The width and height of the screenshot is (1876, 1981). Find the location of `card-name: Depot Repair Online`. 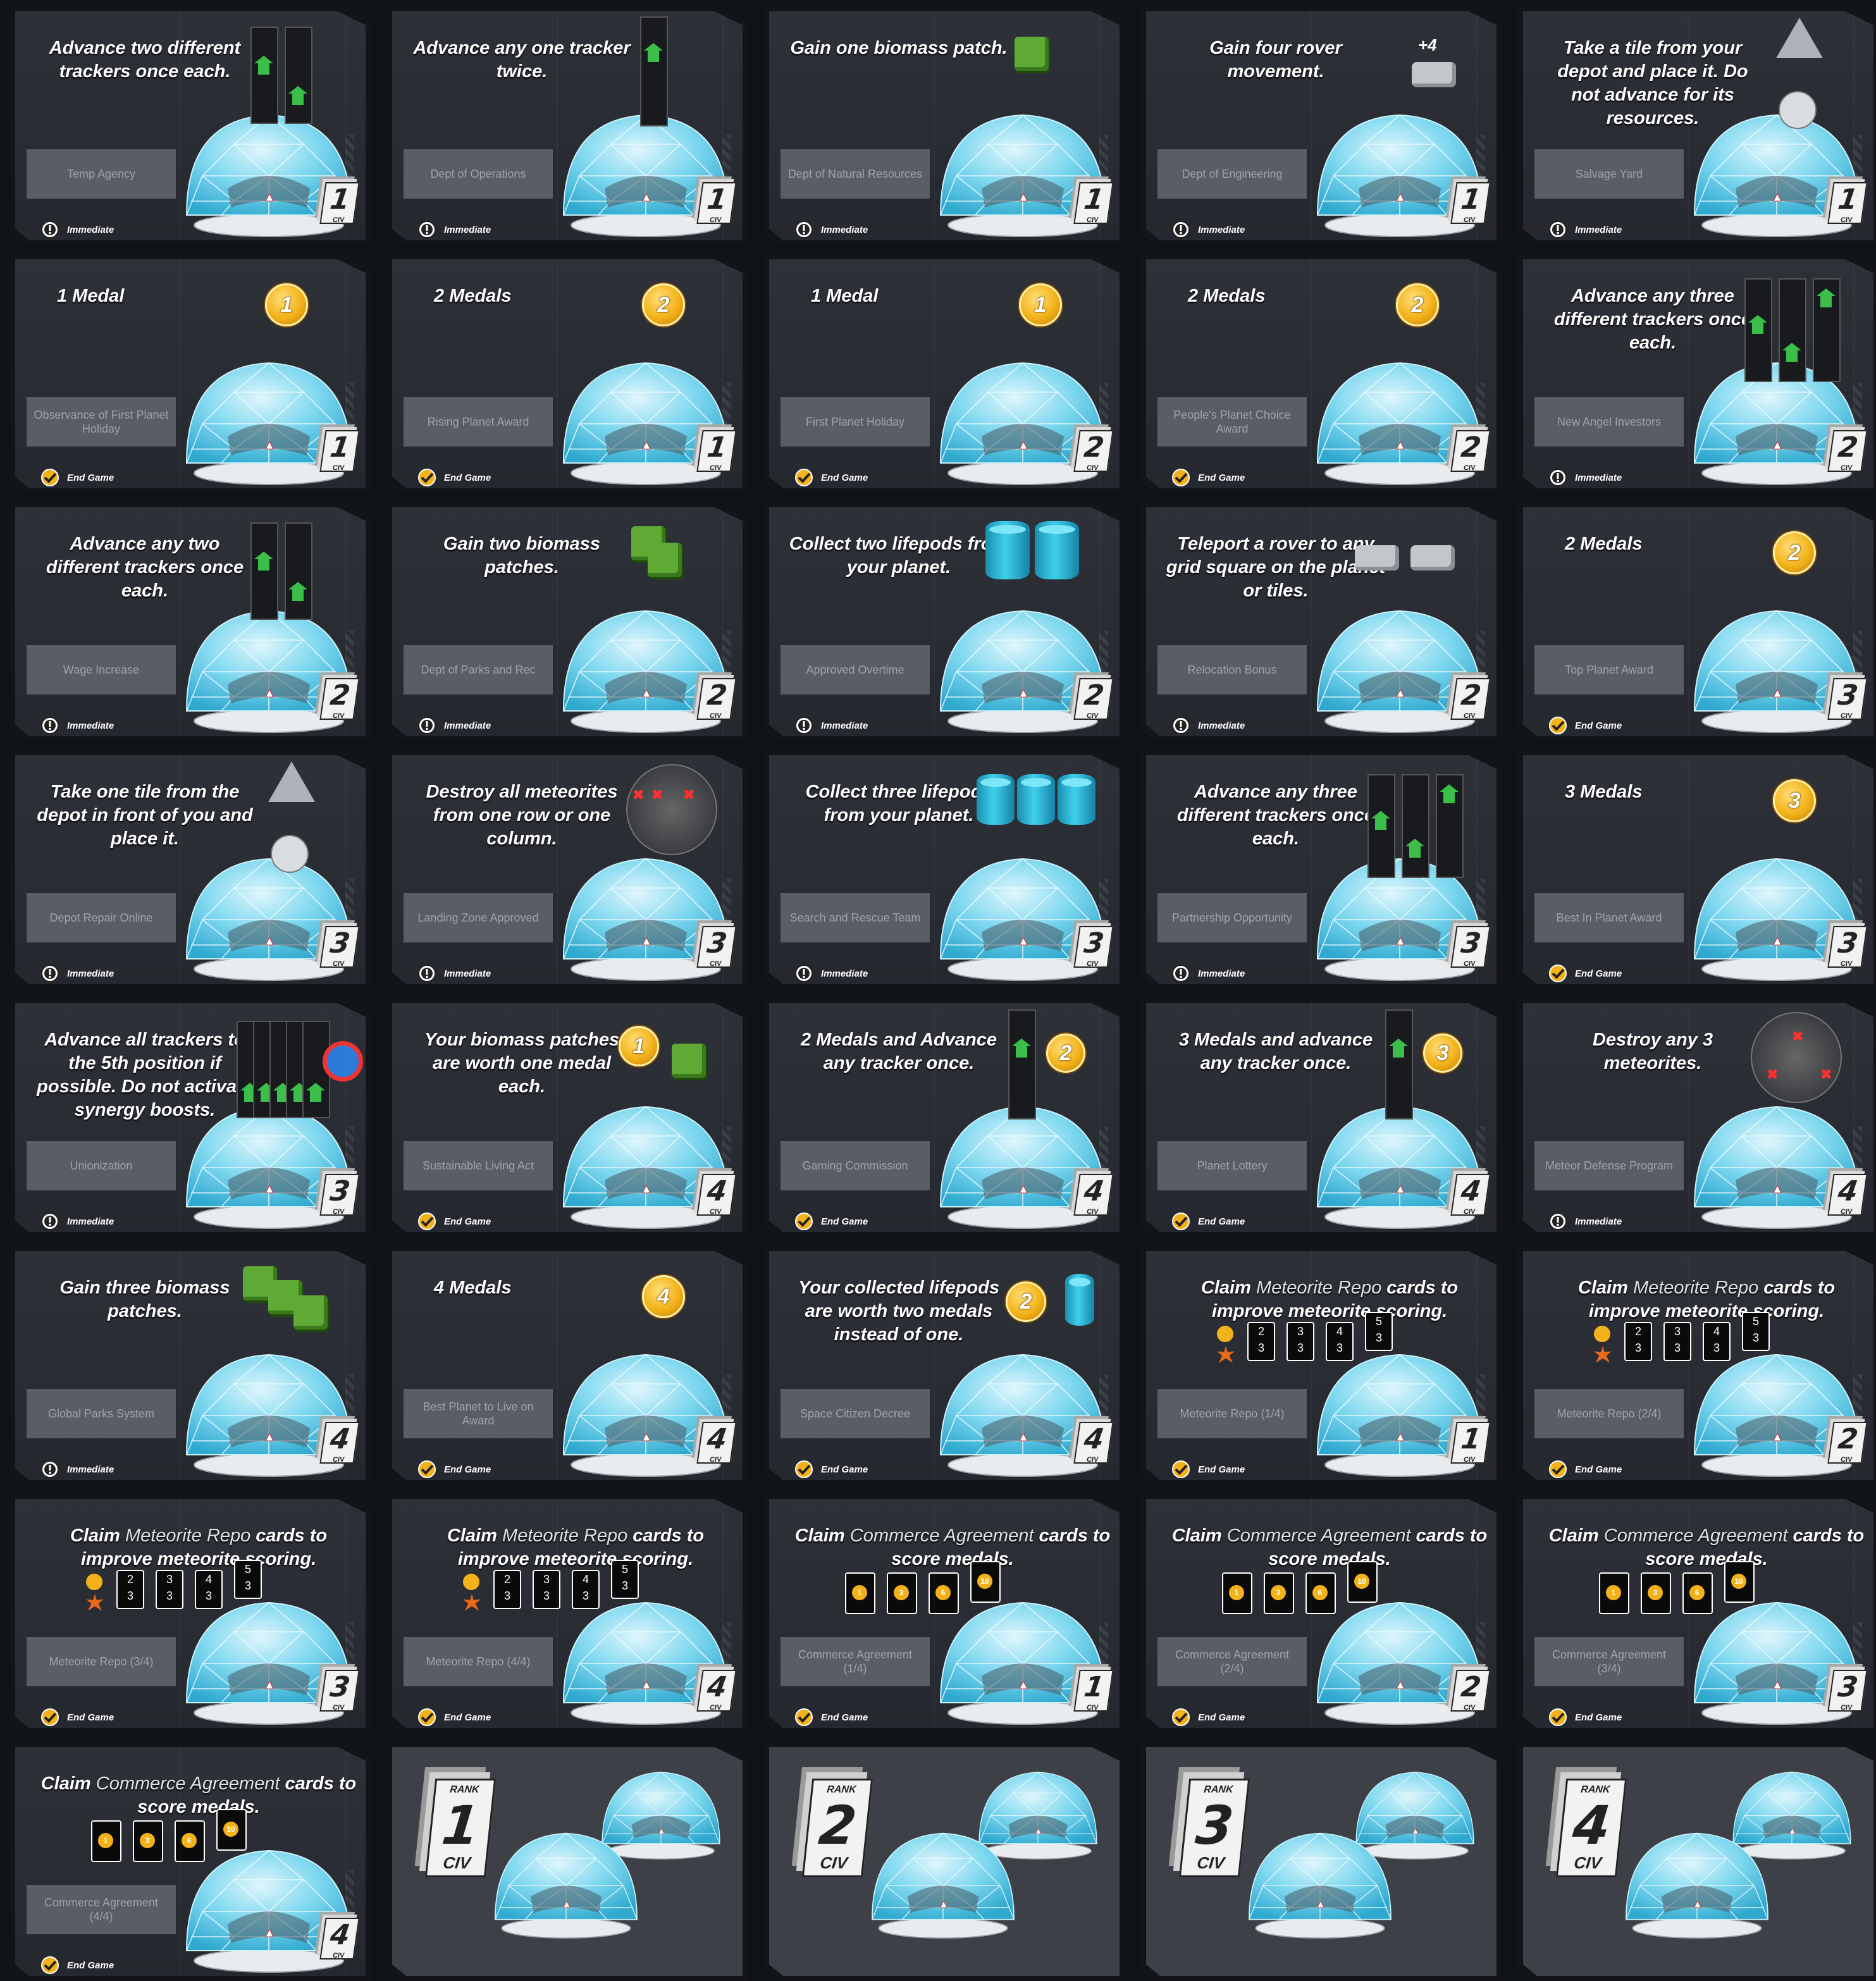

card-name: Depot Repair Online is located at coordinates (101, 918).